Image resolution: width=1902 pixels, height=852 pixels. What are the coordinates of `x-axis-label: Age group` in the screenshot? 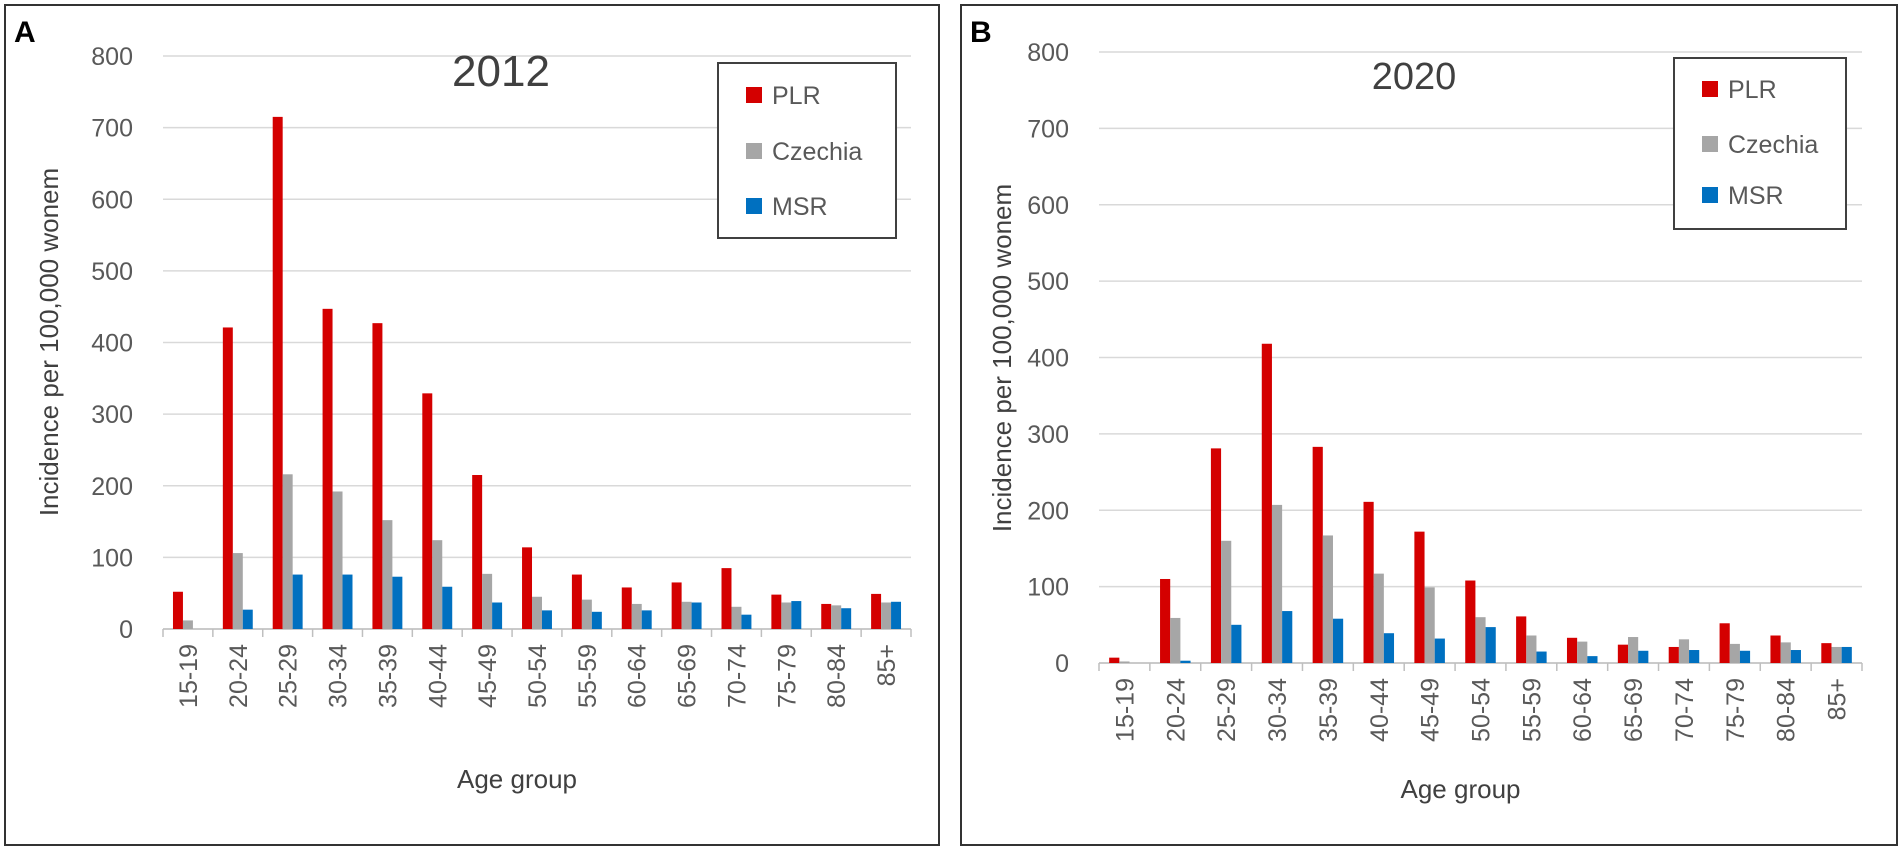 It's located at (1461, 789).